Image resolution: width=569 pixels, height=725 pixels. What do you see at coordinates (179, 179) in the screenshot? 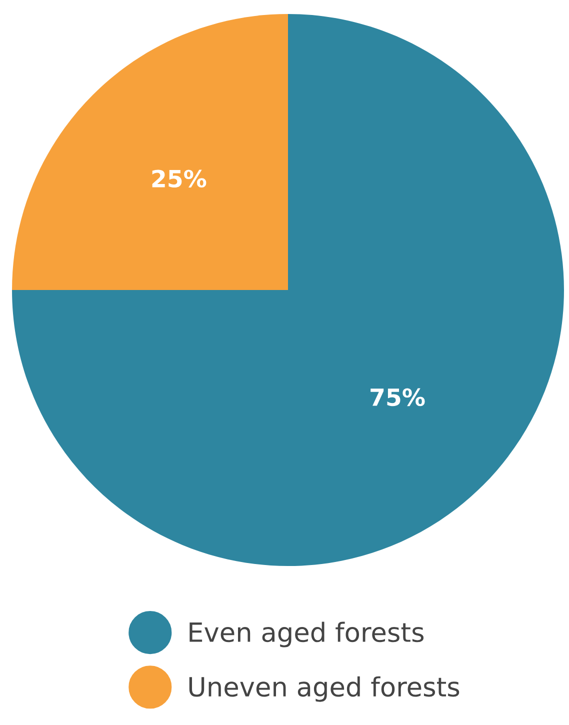
I see `data-label: 25%` at bounding box center [179, 179].